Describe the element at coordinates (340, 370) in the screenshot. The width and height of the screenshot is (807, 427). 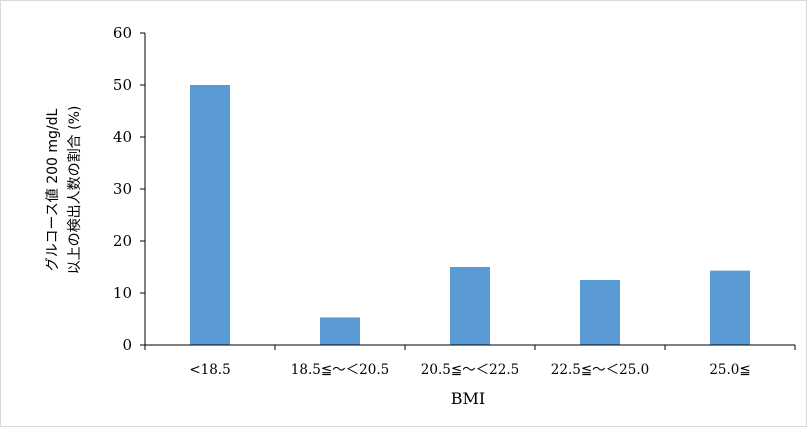
I see `x-category-label: 18.5≦～＜20.5` at that location.